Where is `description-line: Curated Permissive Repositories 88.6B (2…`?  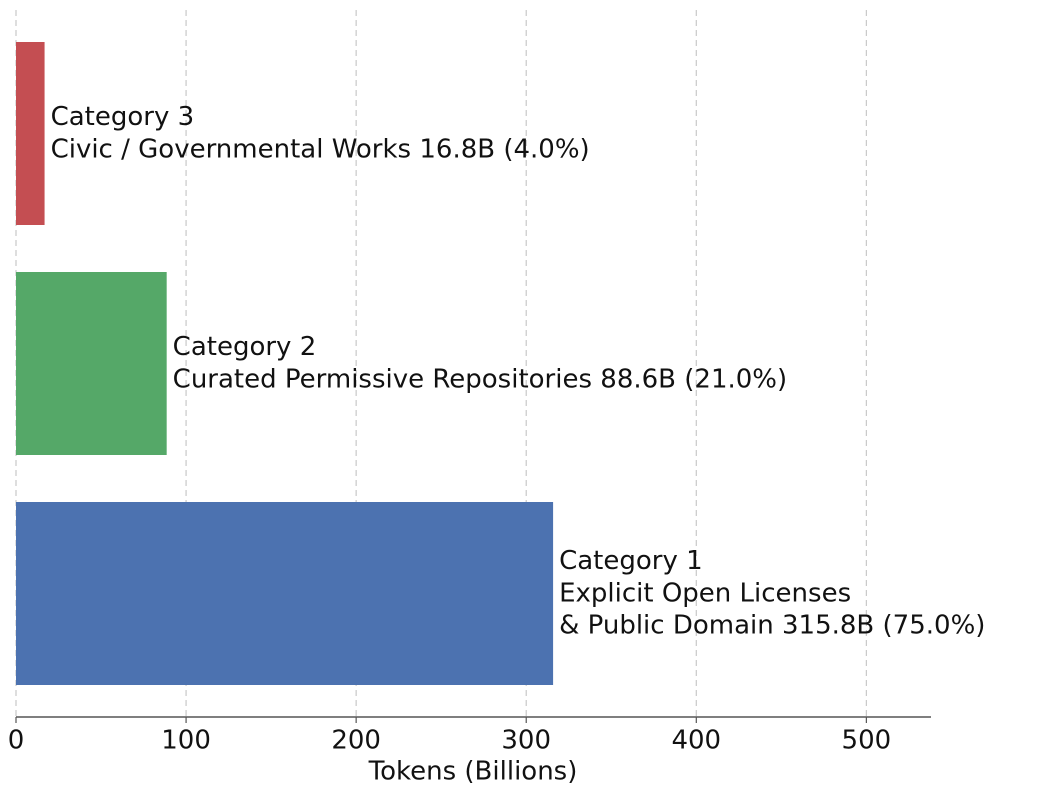 description-line: Curated Permissive Repositories 88.6B (2… is located at coordinates (480, 379).